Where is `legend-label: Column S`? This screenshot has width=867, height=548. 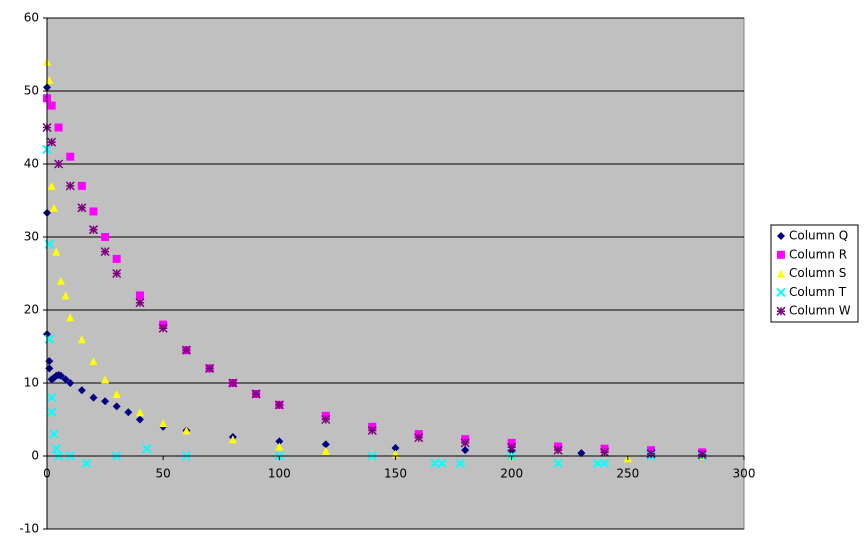
legend-label: Column S is located at coordinates (817, 273).